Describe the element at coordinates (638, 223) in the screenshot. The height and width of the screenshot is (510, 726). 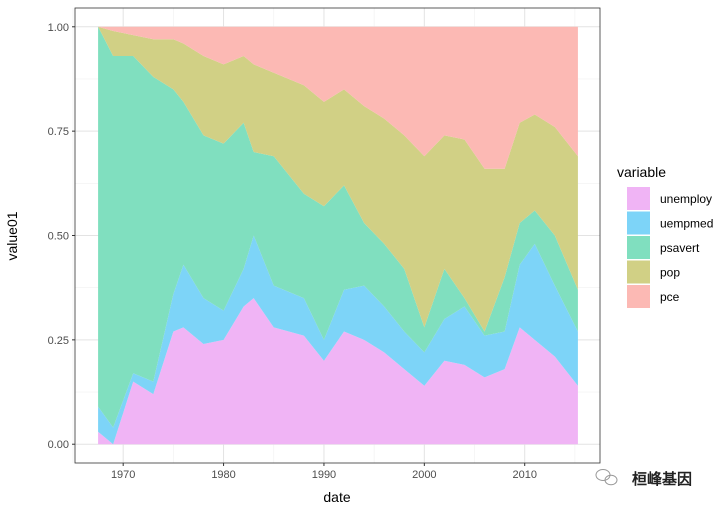
I see `legend-key-uempmed` at that location.